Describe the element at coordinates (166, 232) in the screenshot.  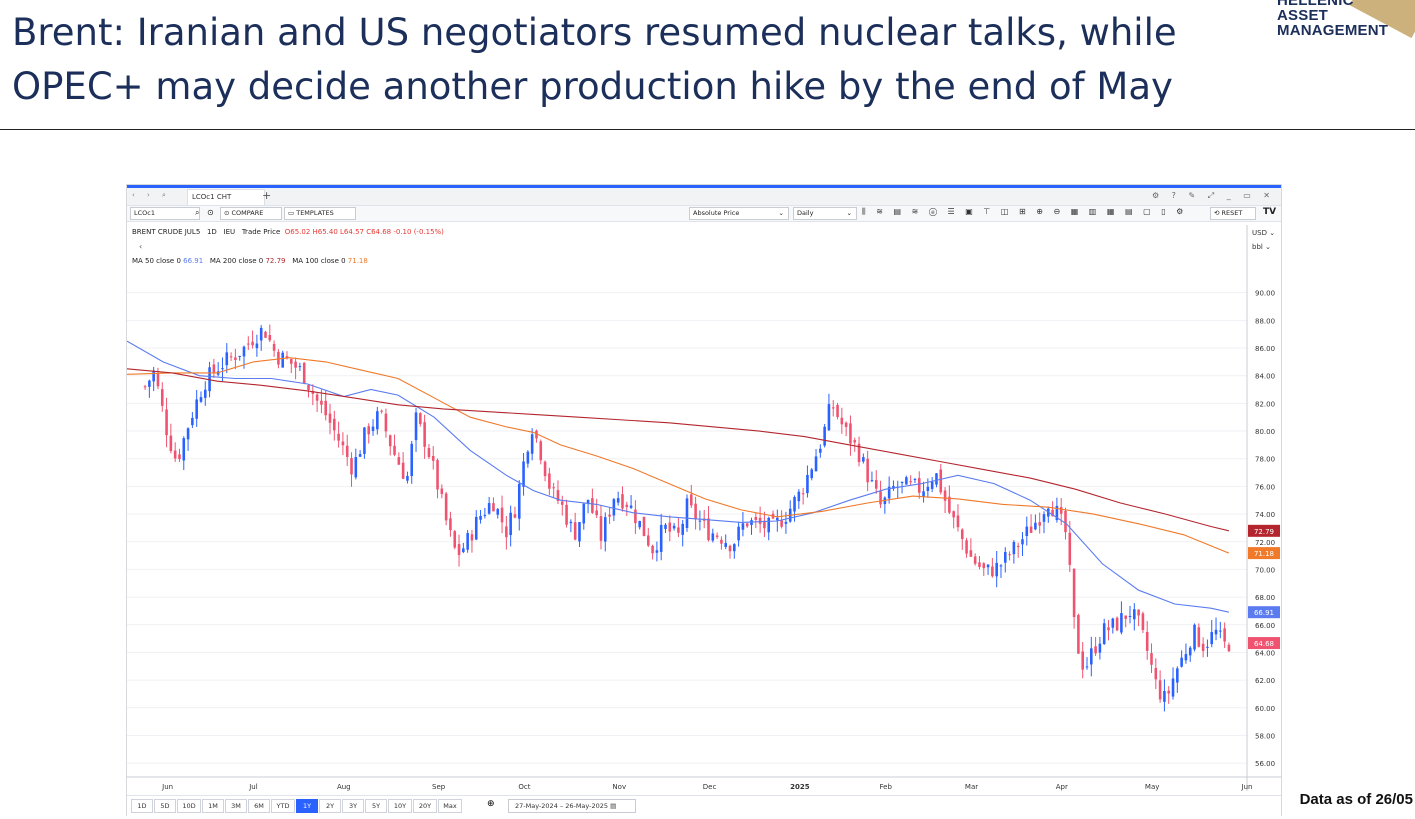
I see `legend-instrument: BRENT CRUDE JUL5` at that location.